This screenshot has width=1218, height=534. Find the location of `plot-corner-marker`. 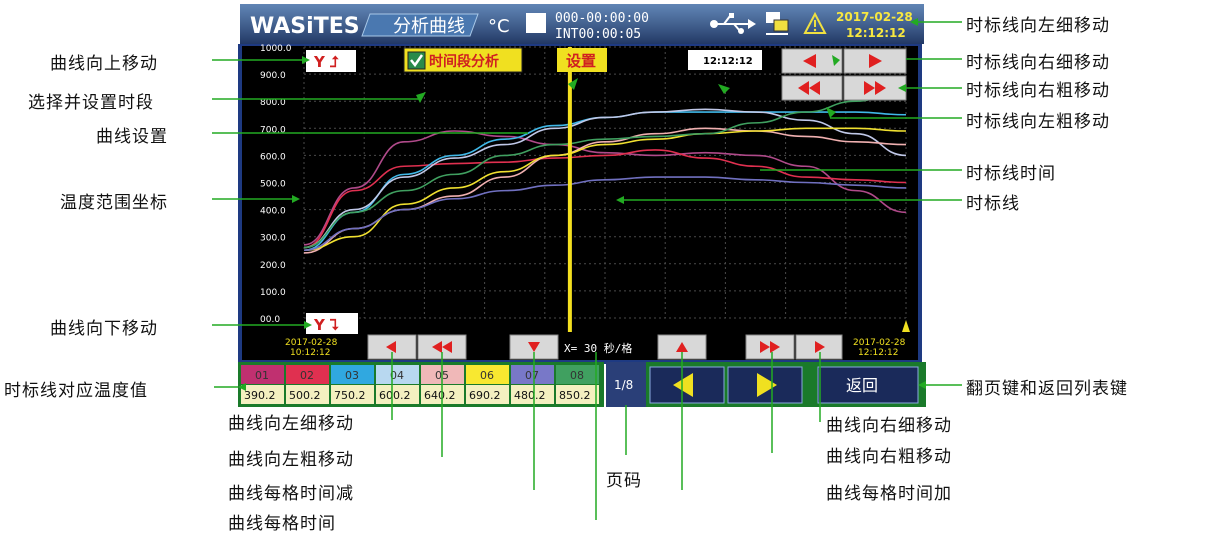

plot-corner-marker is located at coordinates (906, 326).